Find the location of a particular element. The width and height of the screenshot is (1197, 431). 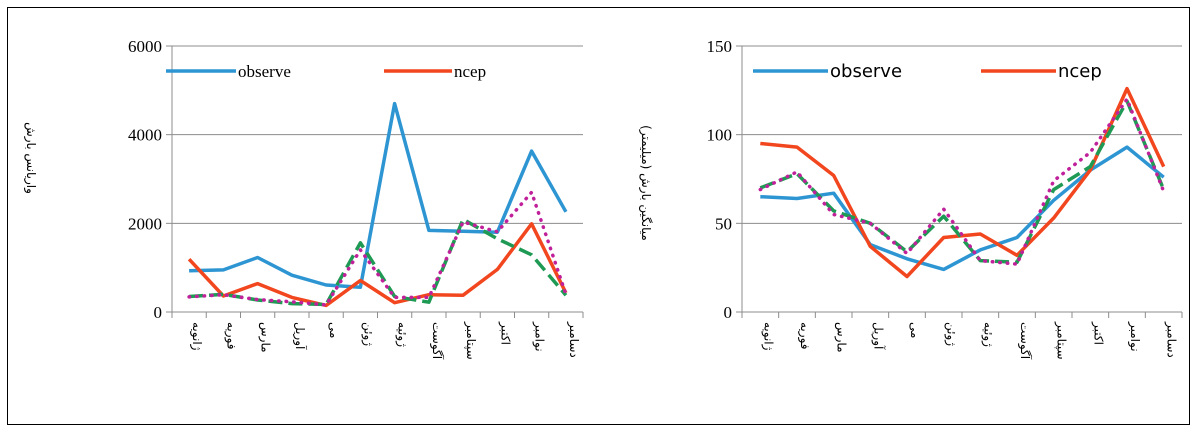

y-axis-label: میانگین بارش (میلیمتر) is located at coordinates (645, 183).